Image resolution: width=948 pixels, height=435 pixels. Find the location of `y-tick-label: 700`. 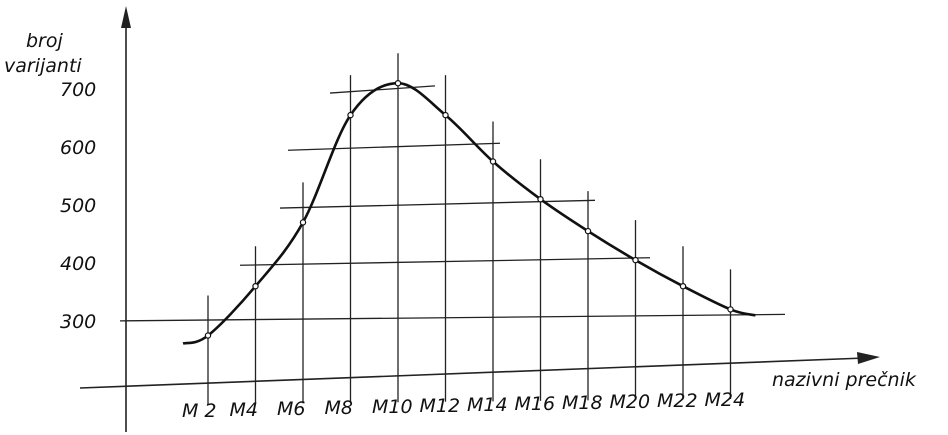

y-tick-label: 700 is located at coordinates (78, 90).